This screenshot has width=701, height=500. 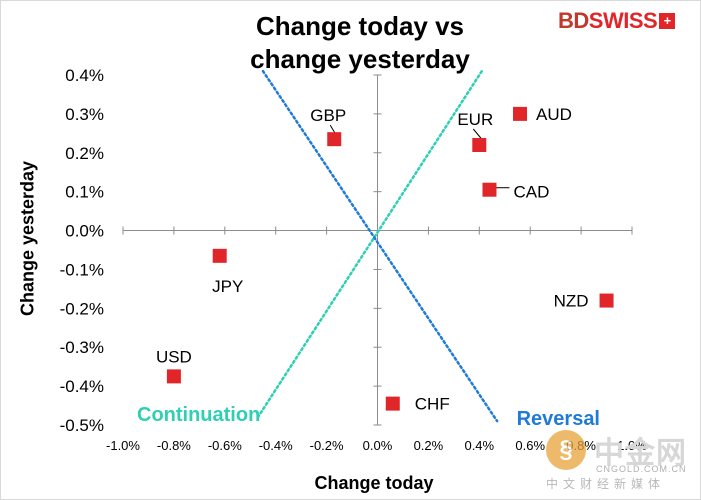 I want to click on data-point-eur, so click(x=479, y=145).